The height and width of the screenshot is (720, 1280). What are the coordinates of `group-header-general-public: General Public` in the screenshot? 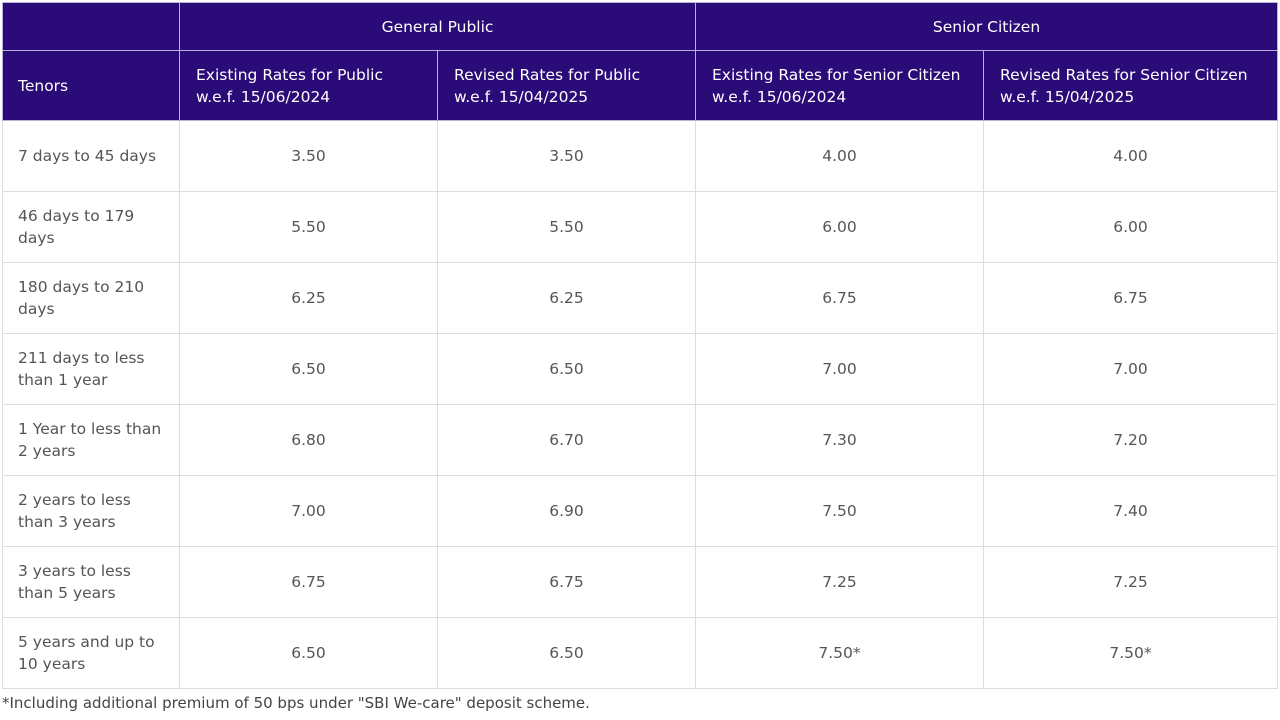 It's located at (437, 26).